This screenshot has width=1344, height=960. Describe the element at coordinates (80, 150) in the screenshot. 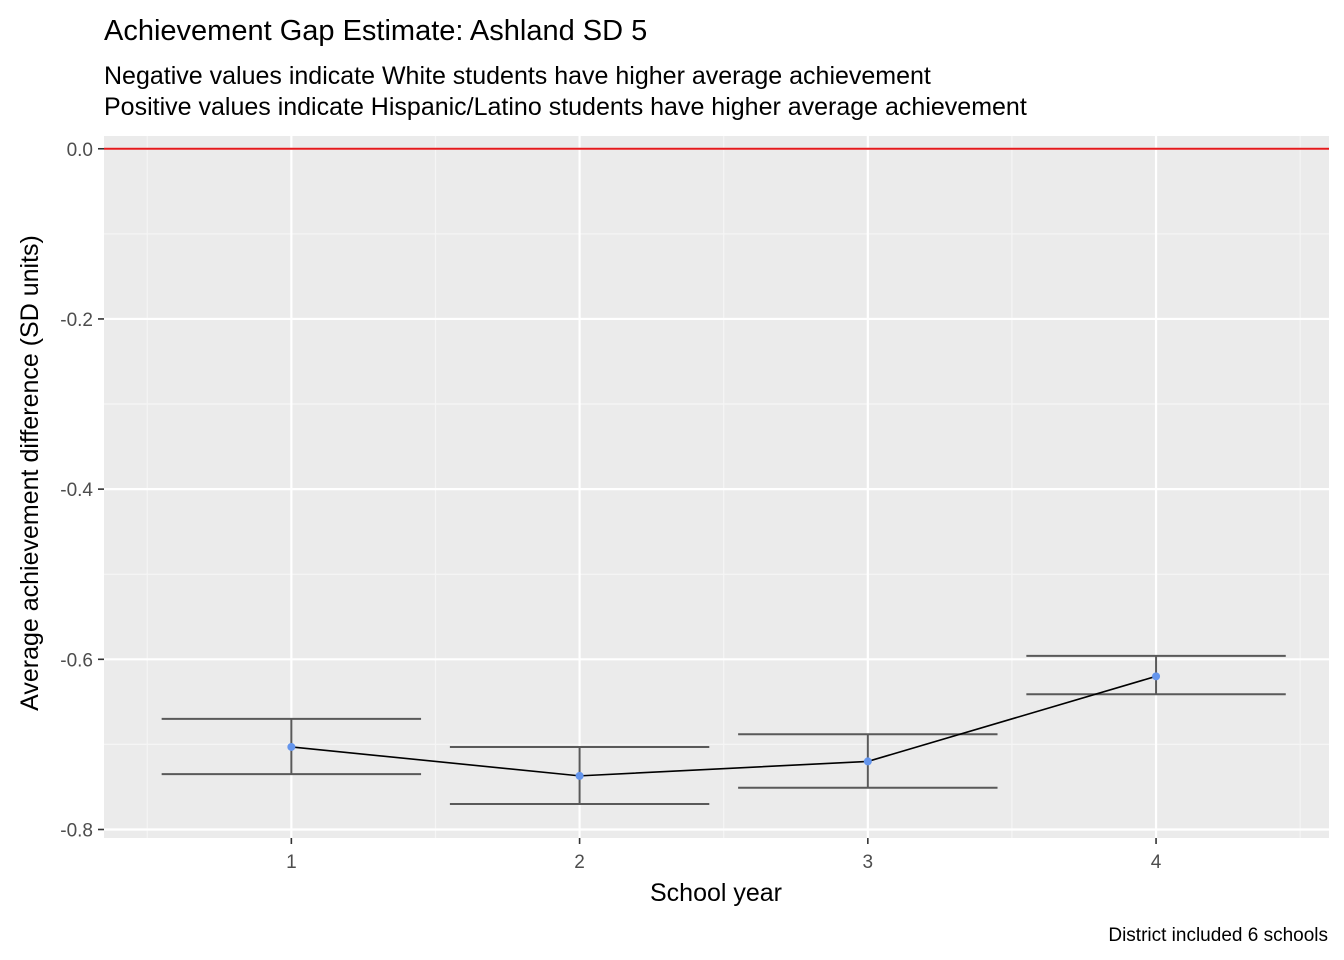

I see `y-tick-label: 0.0` at that location.